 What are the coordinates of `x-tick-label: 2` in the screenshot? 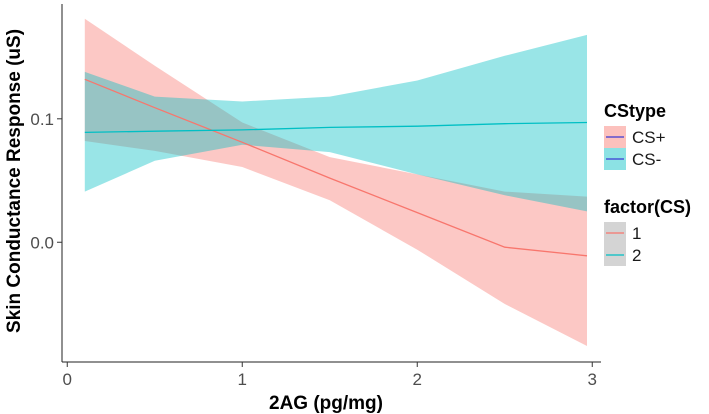 It's located at (417, 379).